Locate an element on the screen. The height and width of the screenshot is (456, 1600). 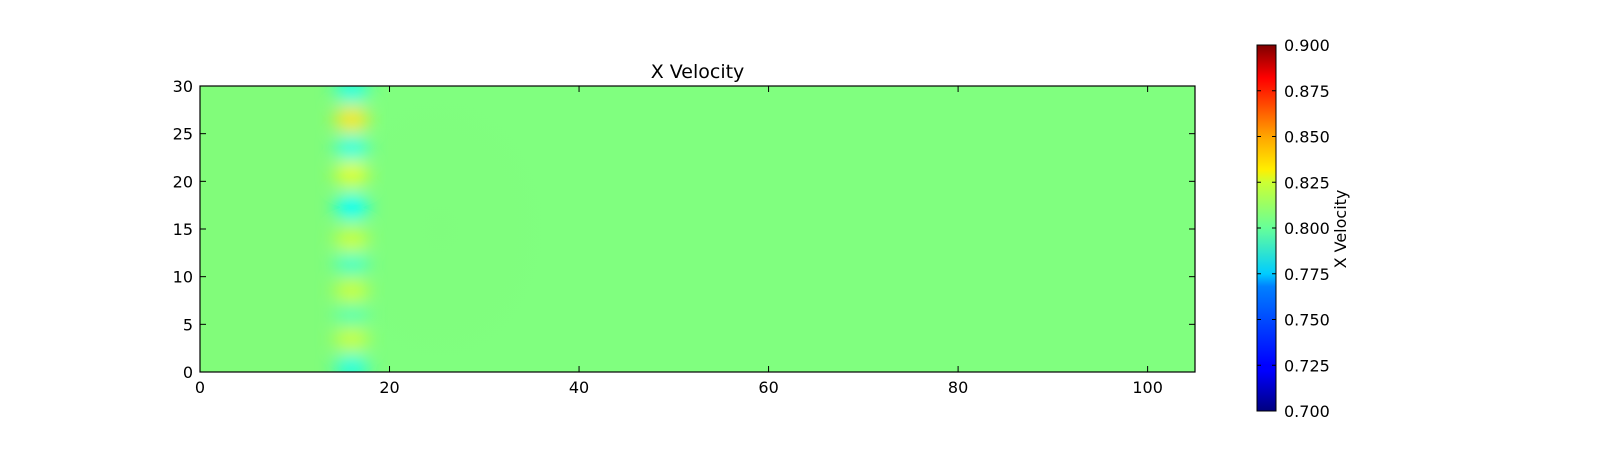
chart-title: X Velocity is located at coordinates (698, 72).